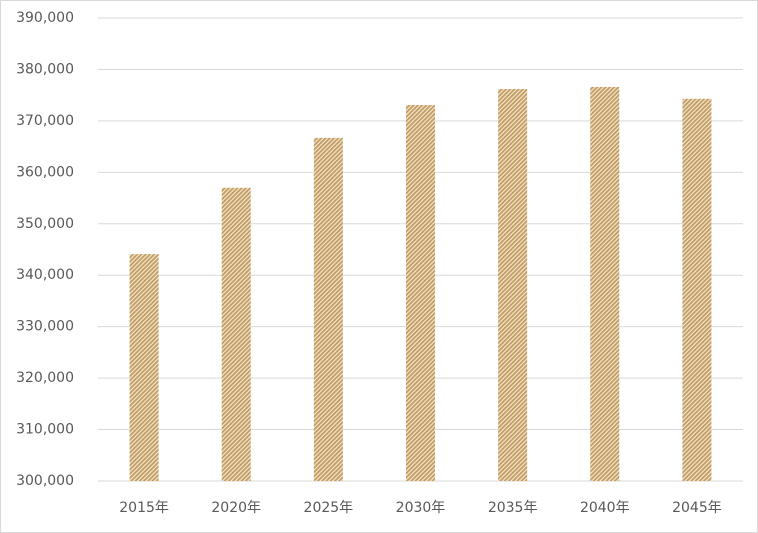  I want to click on x-tick-label: 2015年, so click(144, 508).